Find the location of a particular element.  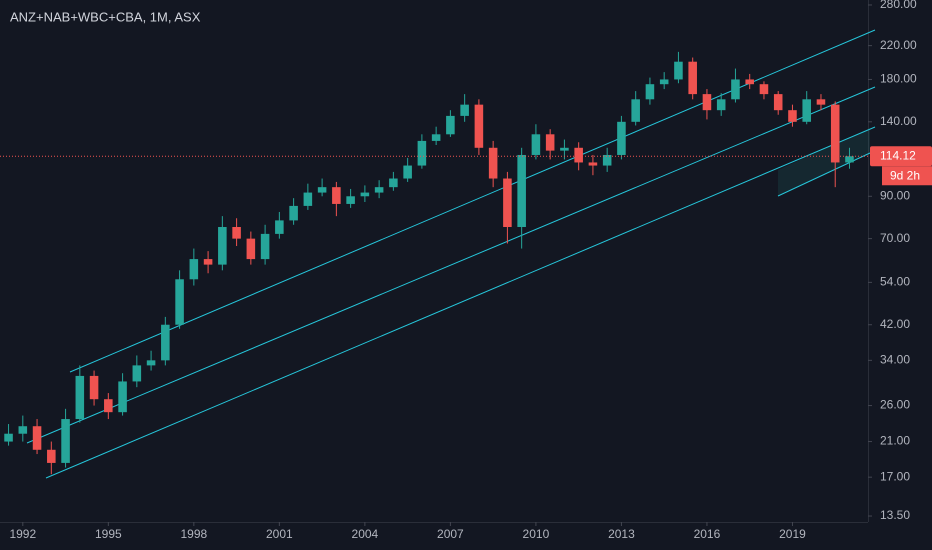

y-tick-label: 26.00 is located at coordinates (895, 405).